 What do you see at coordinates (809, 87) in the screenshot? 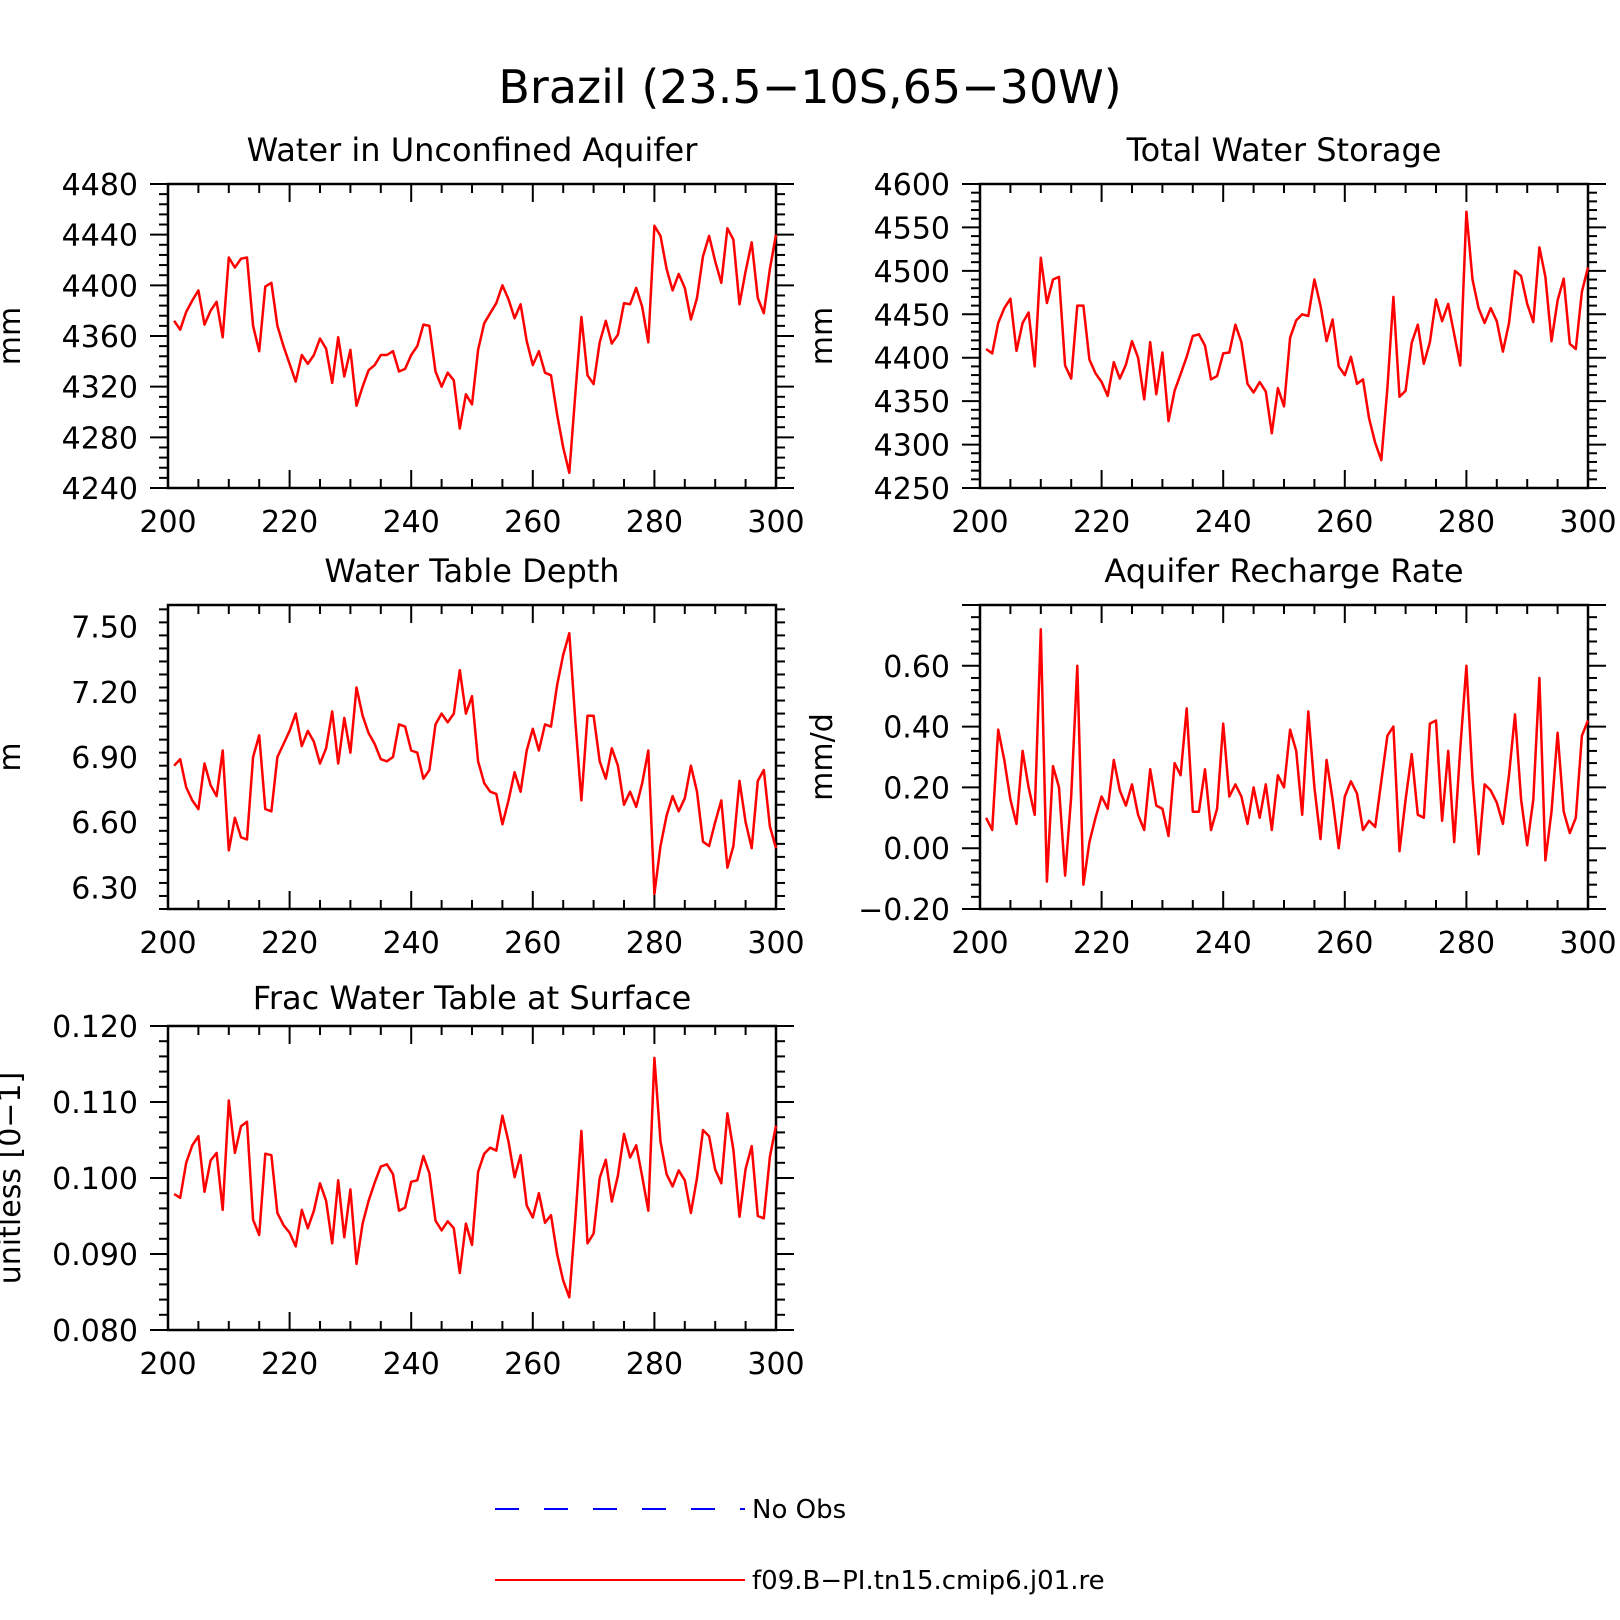
I see `figure-title: Brazil (23.5−10S,65−30W)` at bounding box center [809, 87].